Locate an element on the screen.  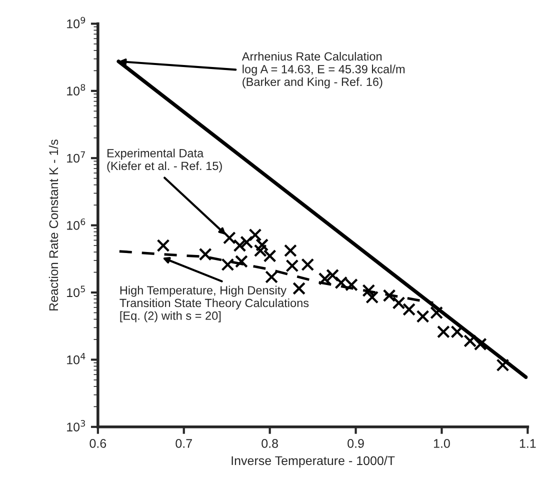
y-tick-label: 10$^{5}$ is located at coordinates (76, 292).